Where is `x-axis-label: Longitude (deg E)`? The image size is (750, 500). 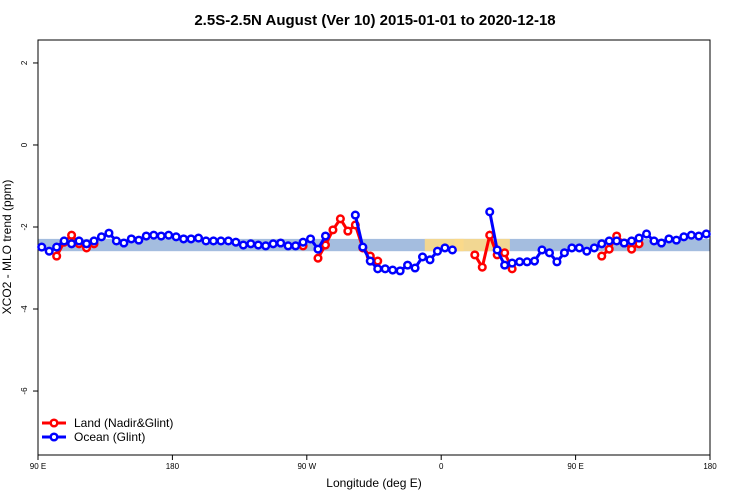
x-axis-label: Longitude (deg E) is located at coordinates (373, 483).